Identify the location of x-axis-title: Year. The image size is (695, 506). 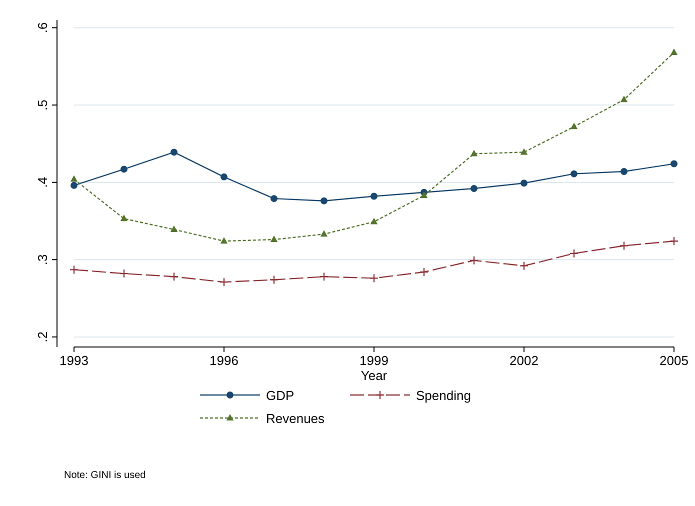
(374, 375).